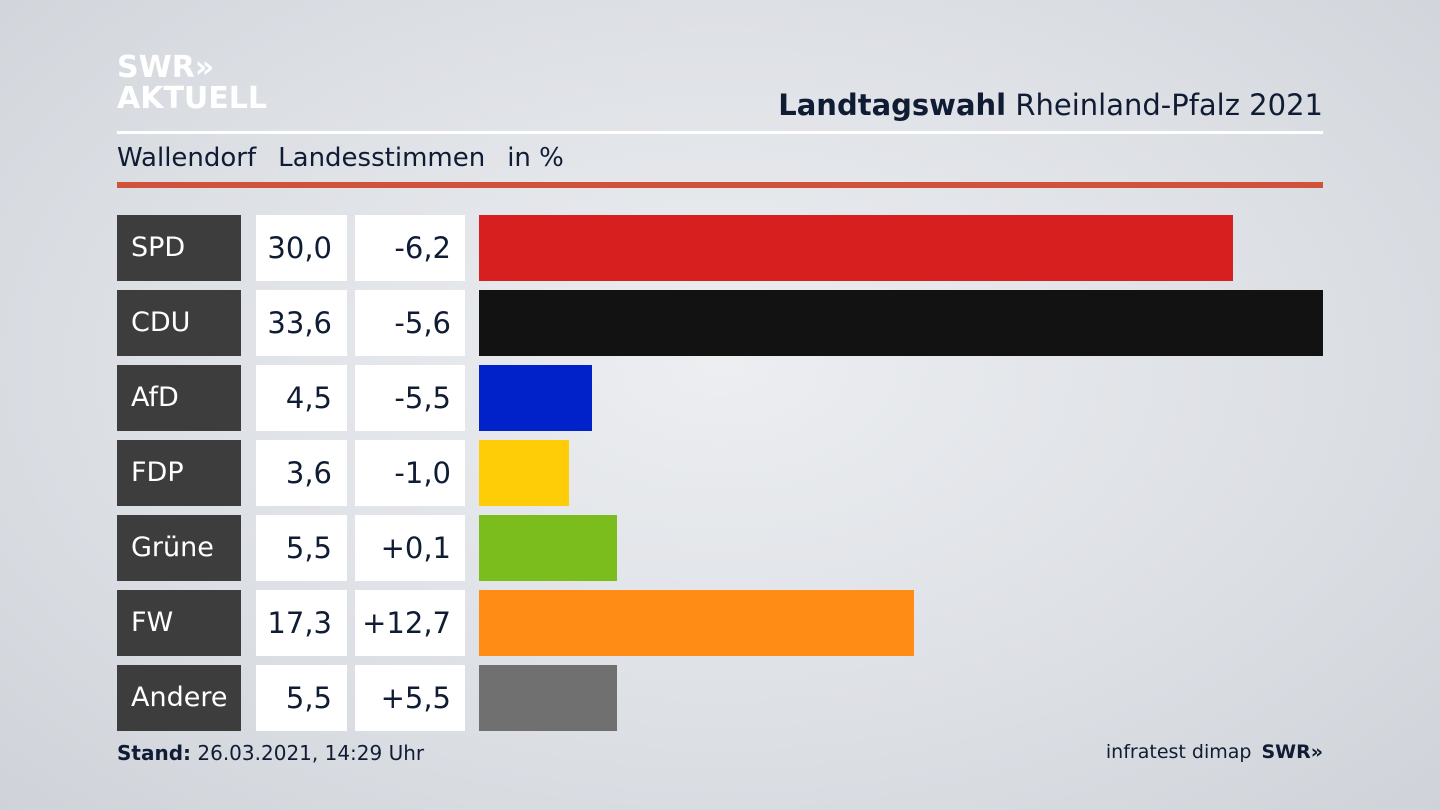 Image resolution: width=1440 pixels, height=810 pixels. I want to click on accent-divider, so click(720, 185).